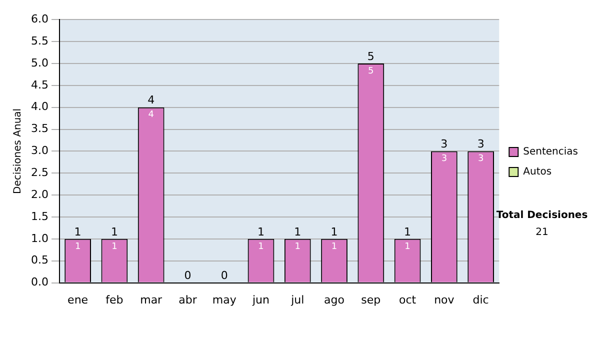  I want to click on x-tick-label: sep, so click(371, 299).